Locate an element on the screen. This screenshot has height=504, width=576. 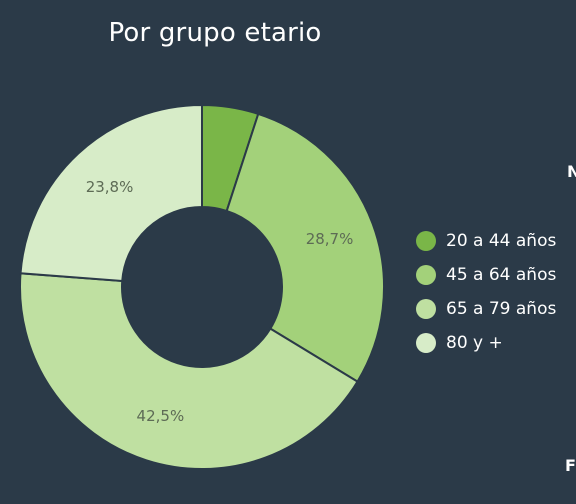
legend-label: 45 a 64 años is located at coordinates (501, 275).